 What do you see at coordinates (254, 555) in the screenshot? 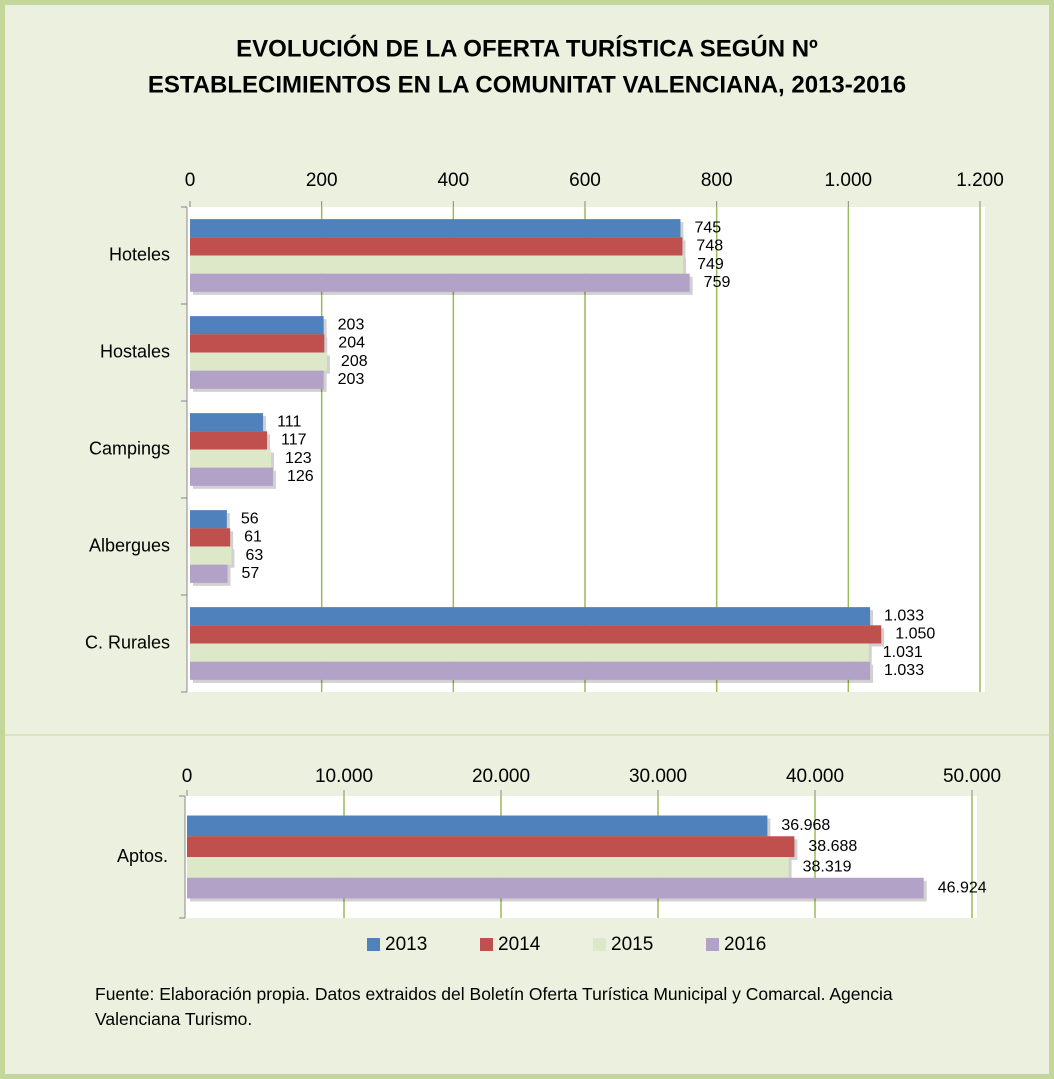
I see `value-label: 63` at bounding box center [254, 555].